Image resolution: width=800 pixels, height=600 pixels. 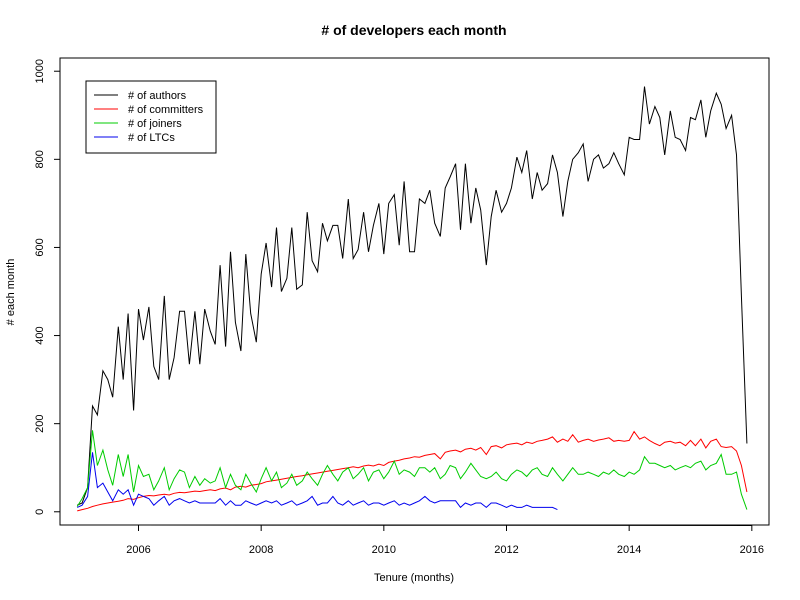 I want to click on x-axis-line, so click(x=445, y=525).